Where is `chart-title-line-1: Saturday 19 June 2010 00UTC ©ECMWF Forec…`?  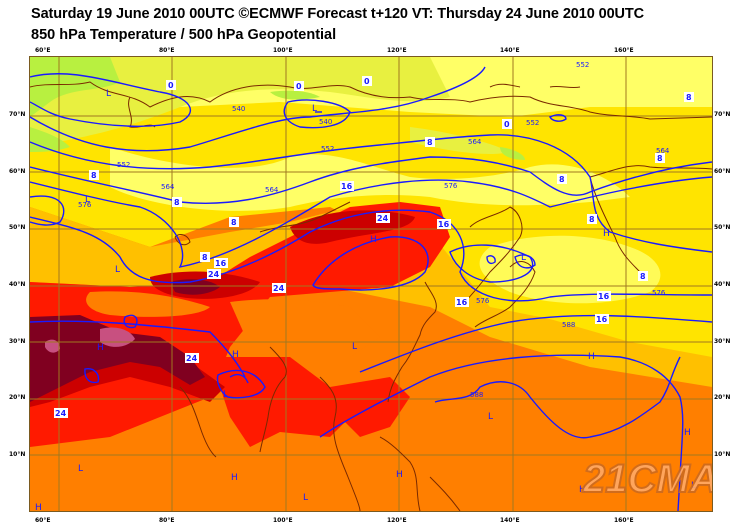
chart-title-line-1: Saturday 19 June 2010 00UTC ©ECMWF Forec… is located at coordinates (338, 14).